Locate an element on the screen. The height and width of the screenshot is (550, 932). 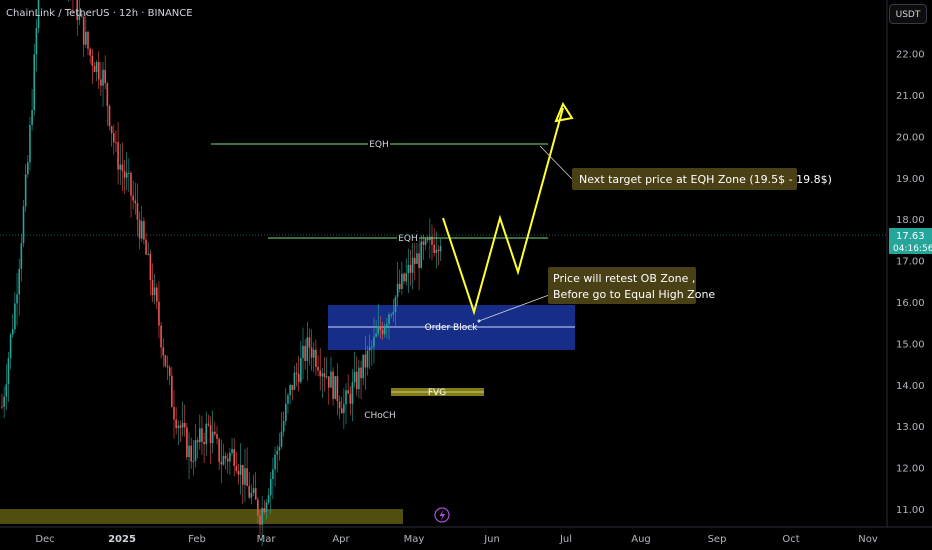
target-callout-box is located at coordinates (684, 179).